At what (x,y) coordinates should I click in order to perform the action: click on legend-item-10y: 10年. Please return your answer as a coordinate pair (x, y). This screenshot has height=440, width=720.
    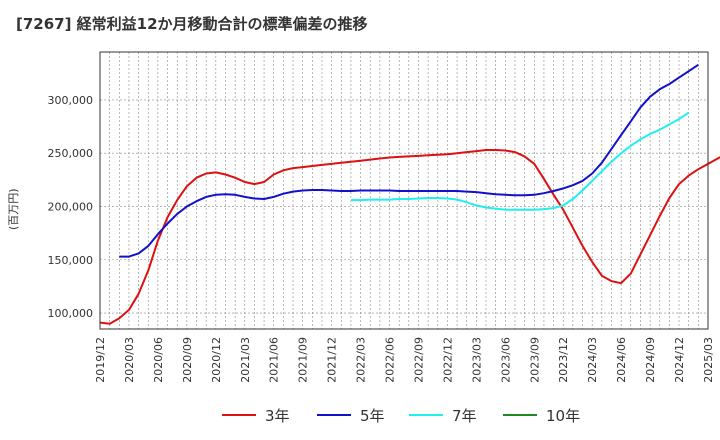
    Looking at the image, I should click on (541, 415).